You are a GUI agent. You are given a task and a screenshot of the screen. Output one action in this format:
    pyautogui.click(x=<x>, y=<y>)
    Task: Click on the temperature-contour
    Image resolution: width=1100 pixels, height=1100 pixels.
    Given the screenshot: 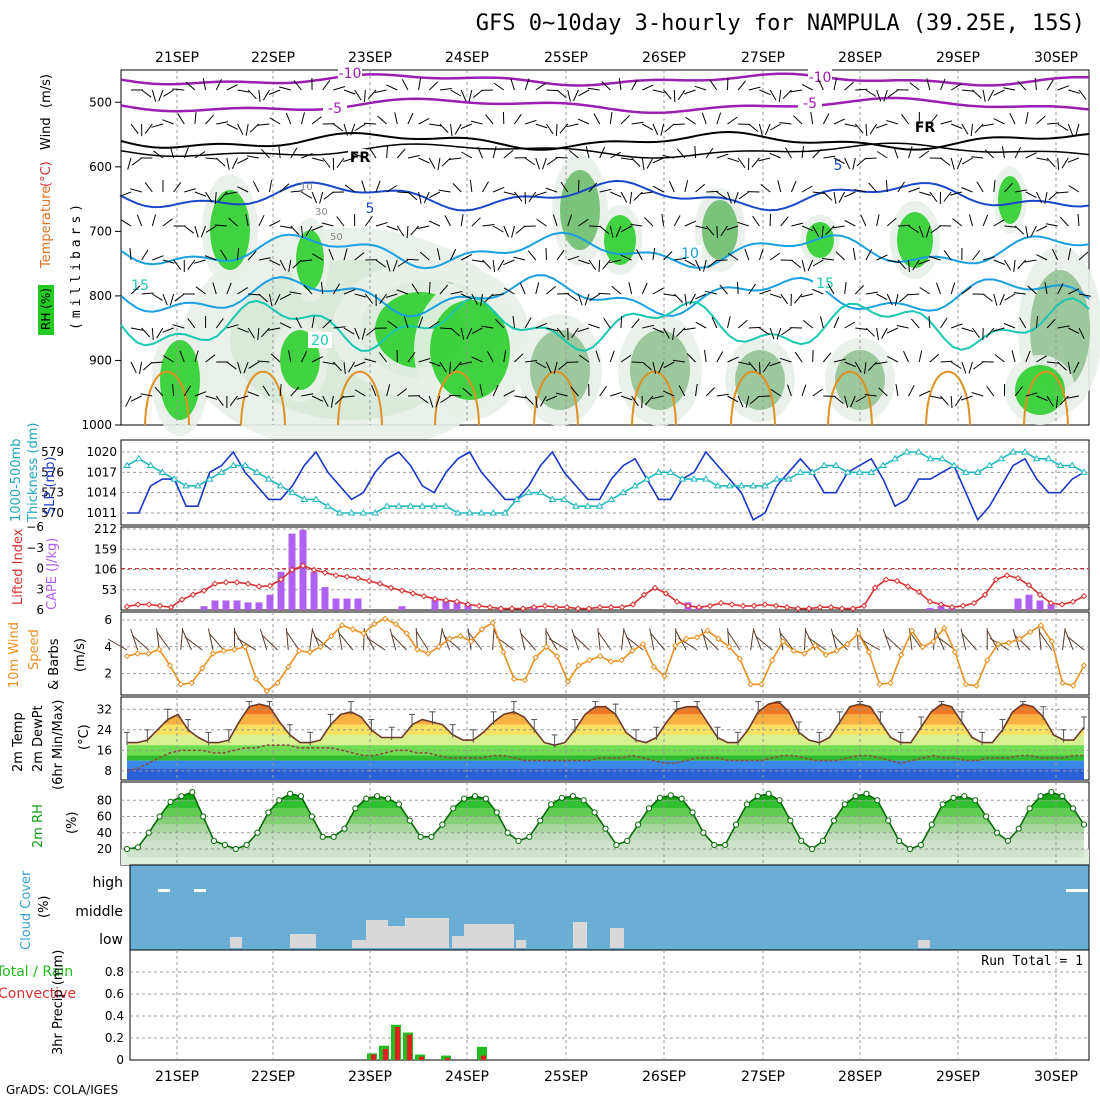 What is the action you would take?
    pyautogui.click(x=1046, y=398)
    